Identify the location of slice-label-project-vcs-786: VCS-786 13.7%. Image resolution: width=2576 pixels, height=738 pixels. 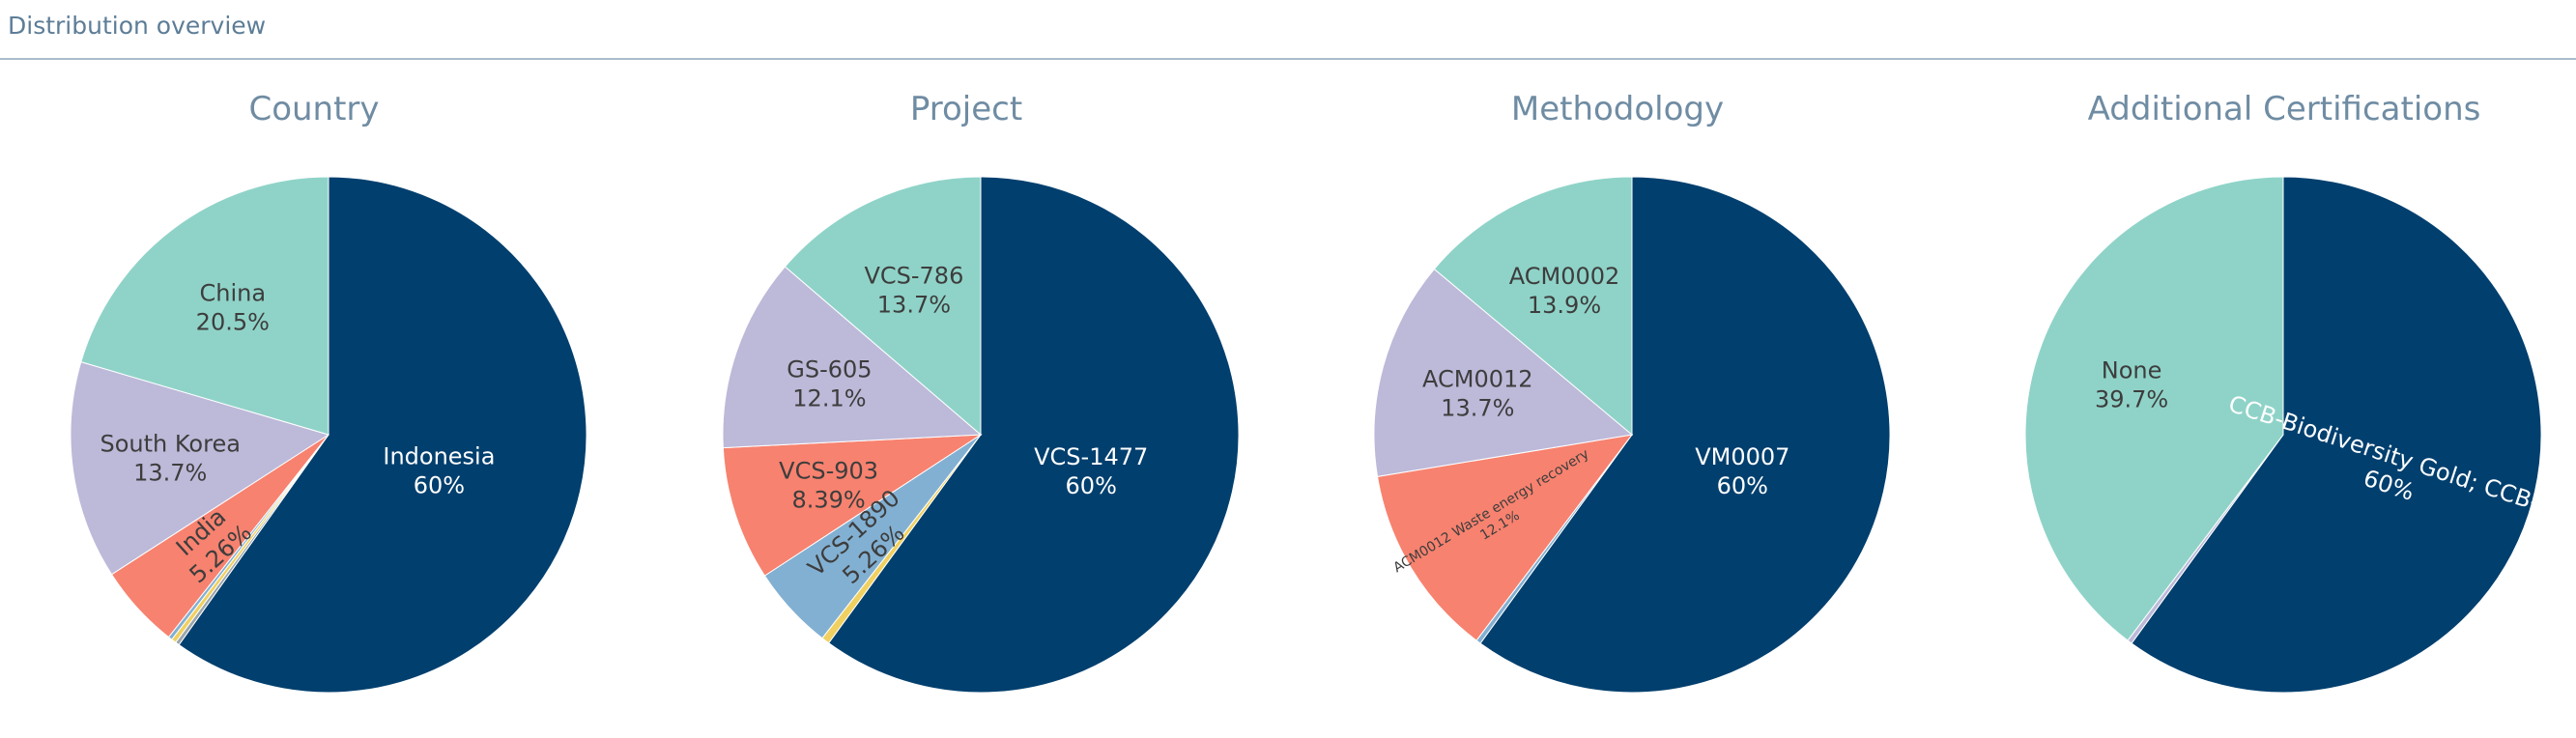
(914, 291).